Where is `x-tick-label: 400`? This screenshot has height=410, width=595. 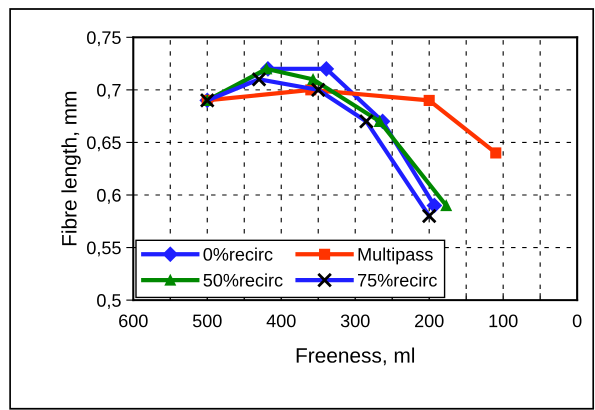 x-tick-label: 400 is located at coordinates (281, 321).